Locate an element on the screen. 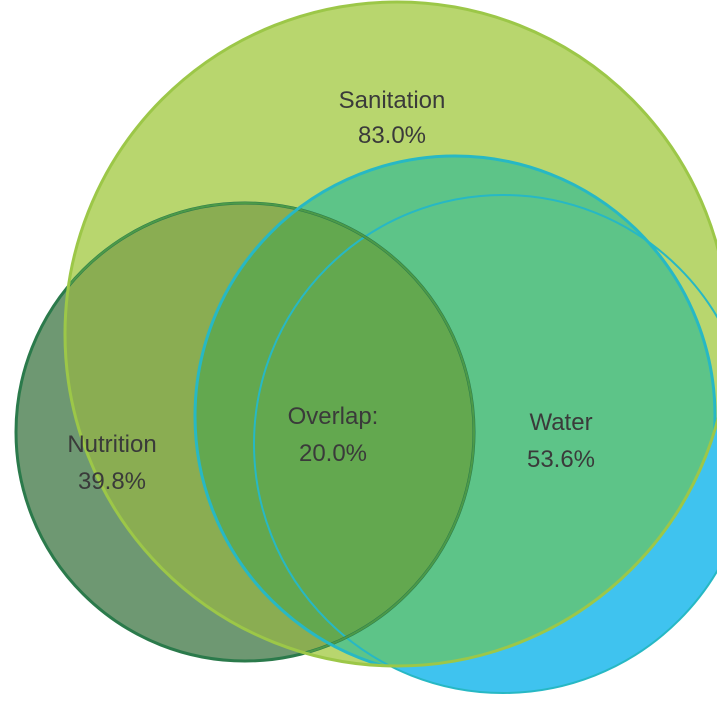 Image resolution: width=717 pixels, height=701 pixels. overlap-value: 20.0% is located at coordinates (333, 453).